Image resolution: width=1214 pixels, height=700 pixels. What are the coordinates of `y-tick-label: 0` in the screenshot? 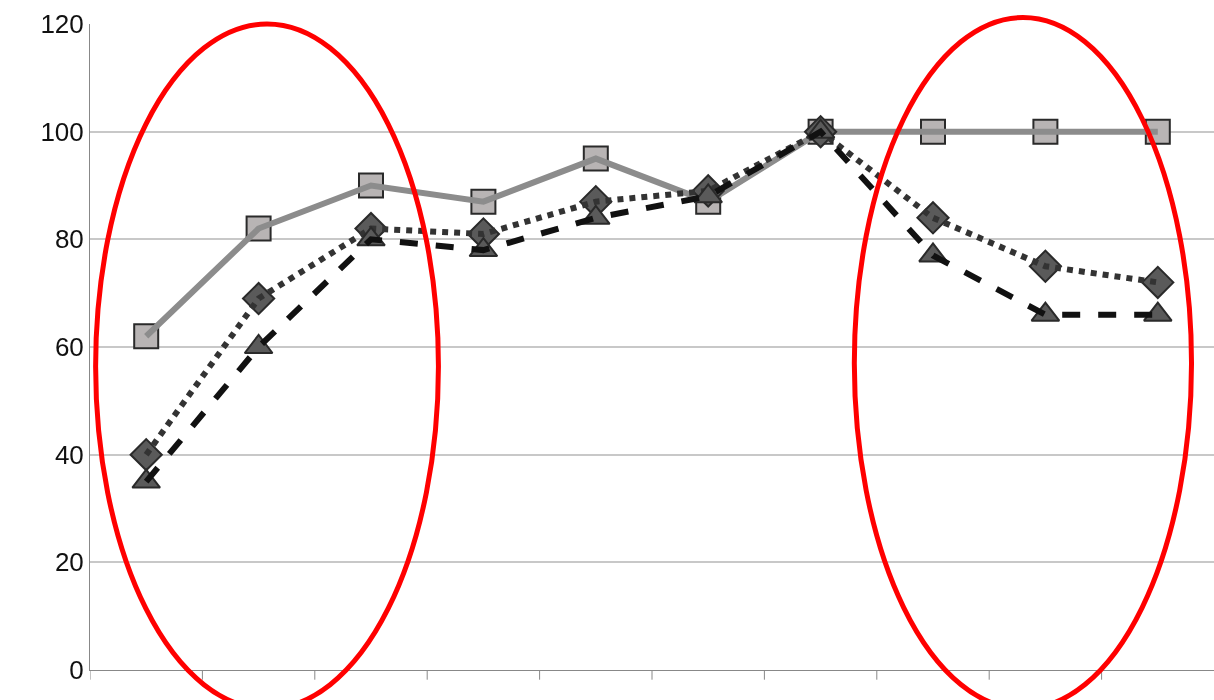 It's located at (76, 670).